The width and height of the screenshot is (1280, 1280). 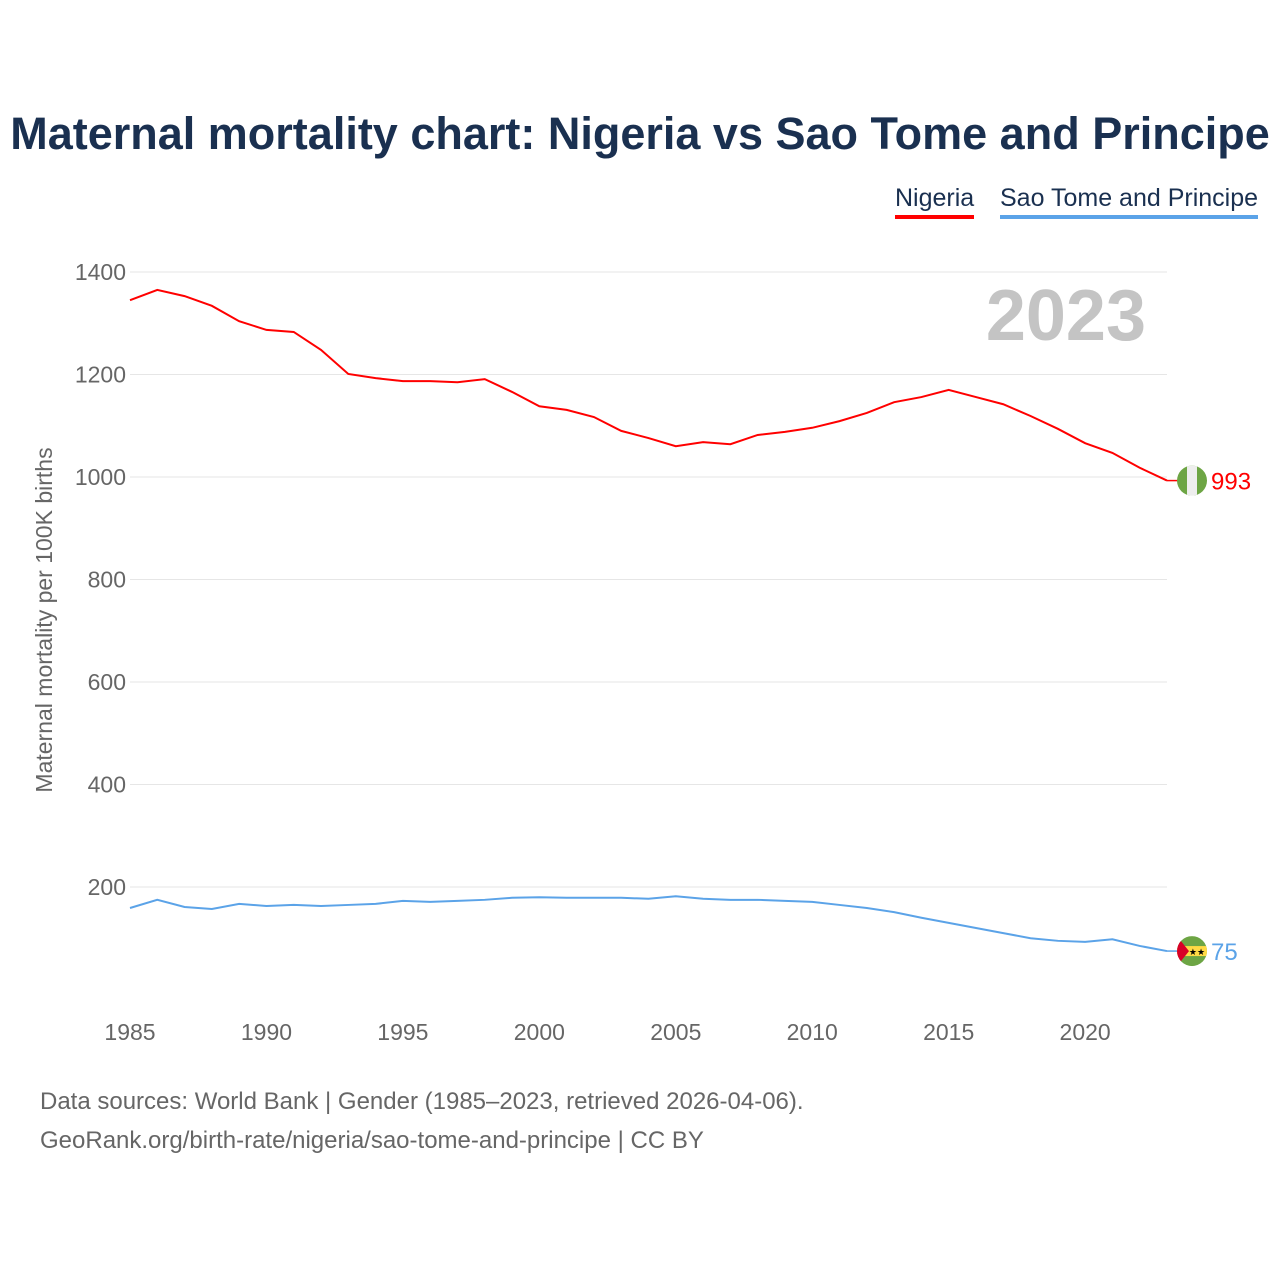 What do you see at coordinates (129, 1032) in the screenshot?
I see `x-tick-label: 1985` at bounding box center [129, 1032].